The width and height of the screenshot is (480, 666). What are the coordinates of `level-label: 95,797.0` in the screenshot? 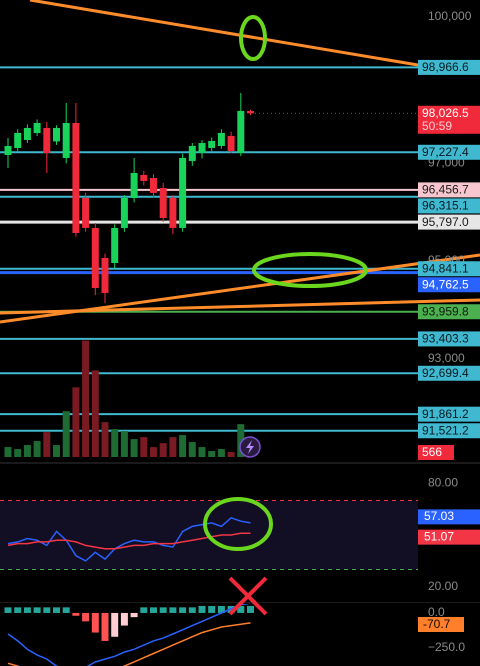 It's located at (445, 222).